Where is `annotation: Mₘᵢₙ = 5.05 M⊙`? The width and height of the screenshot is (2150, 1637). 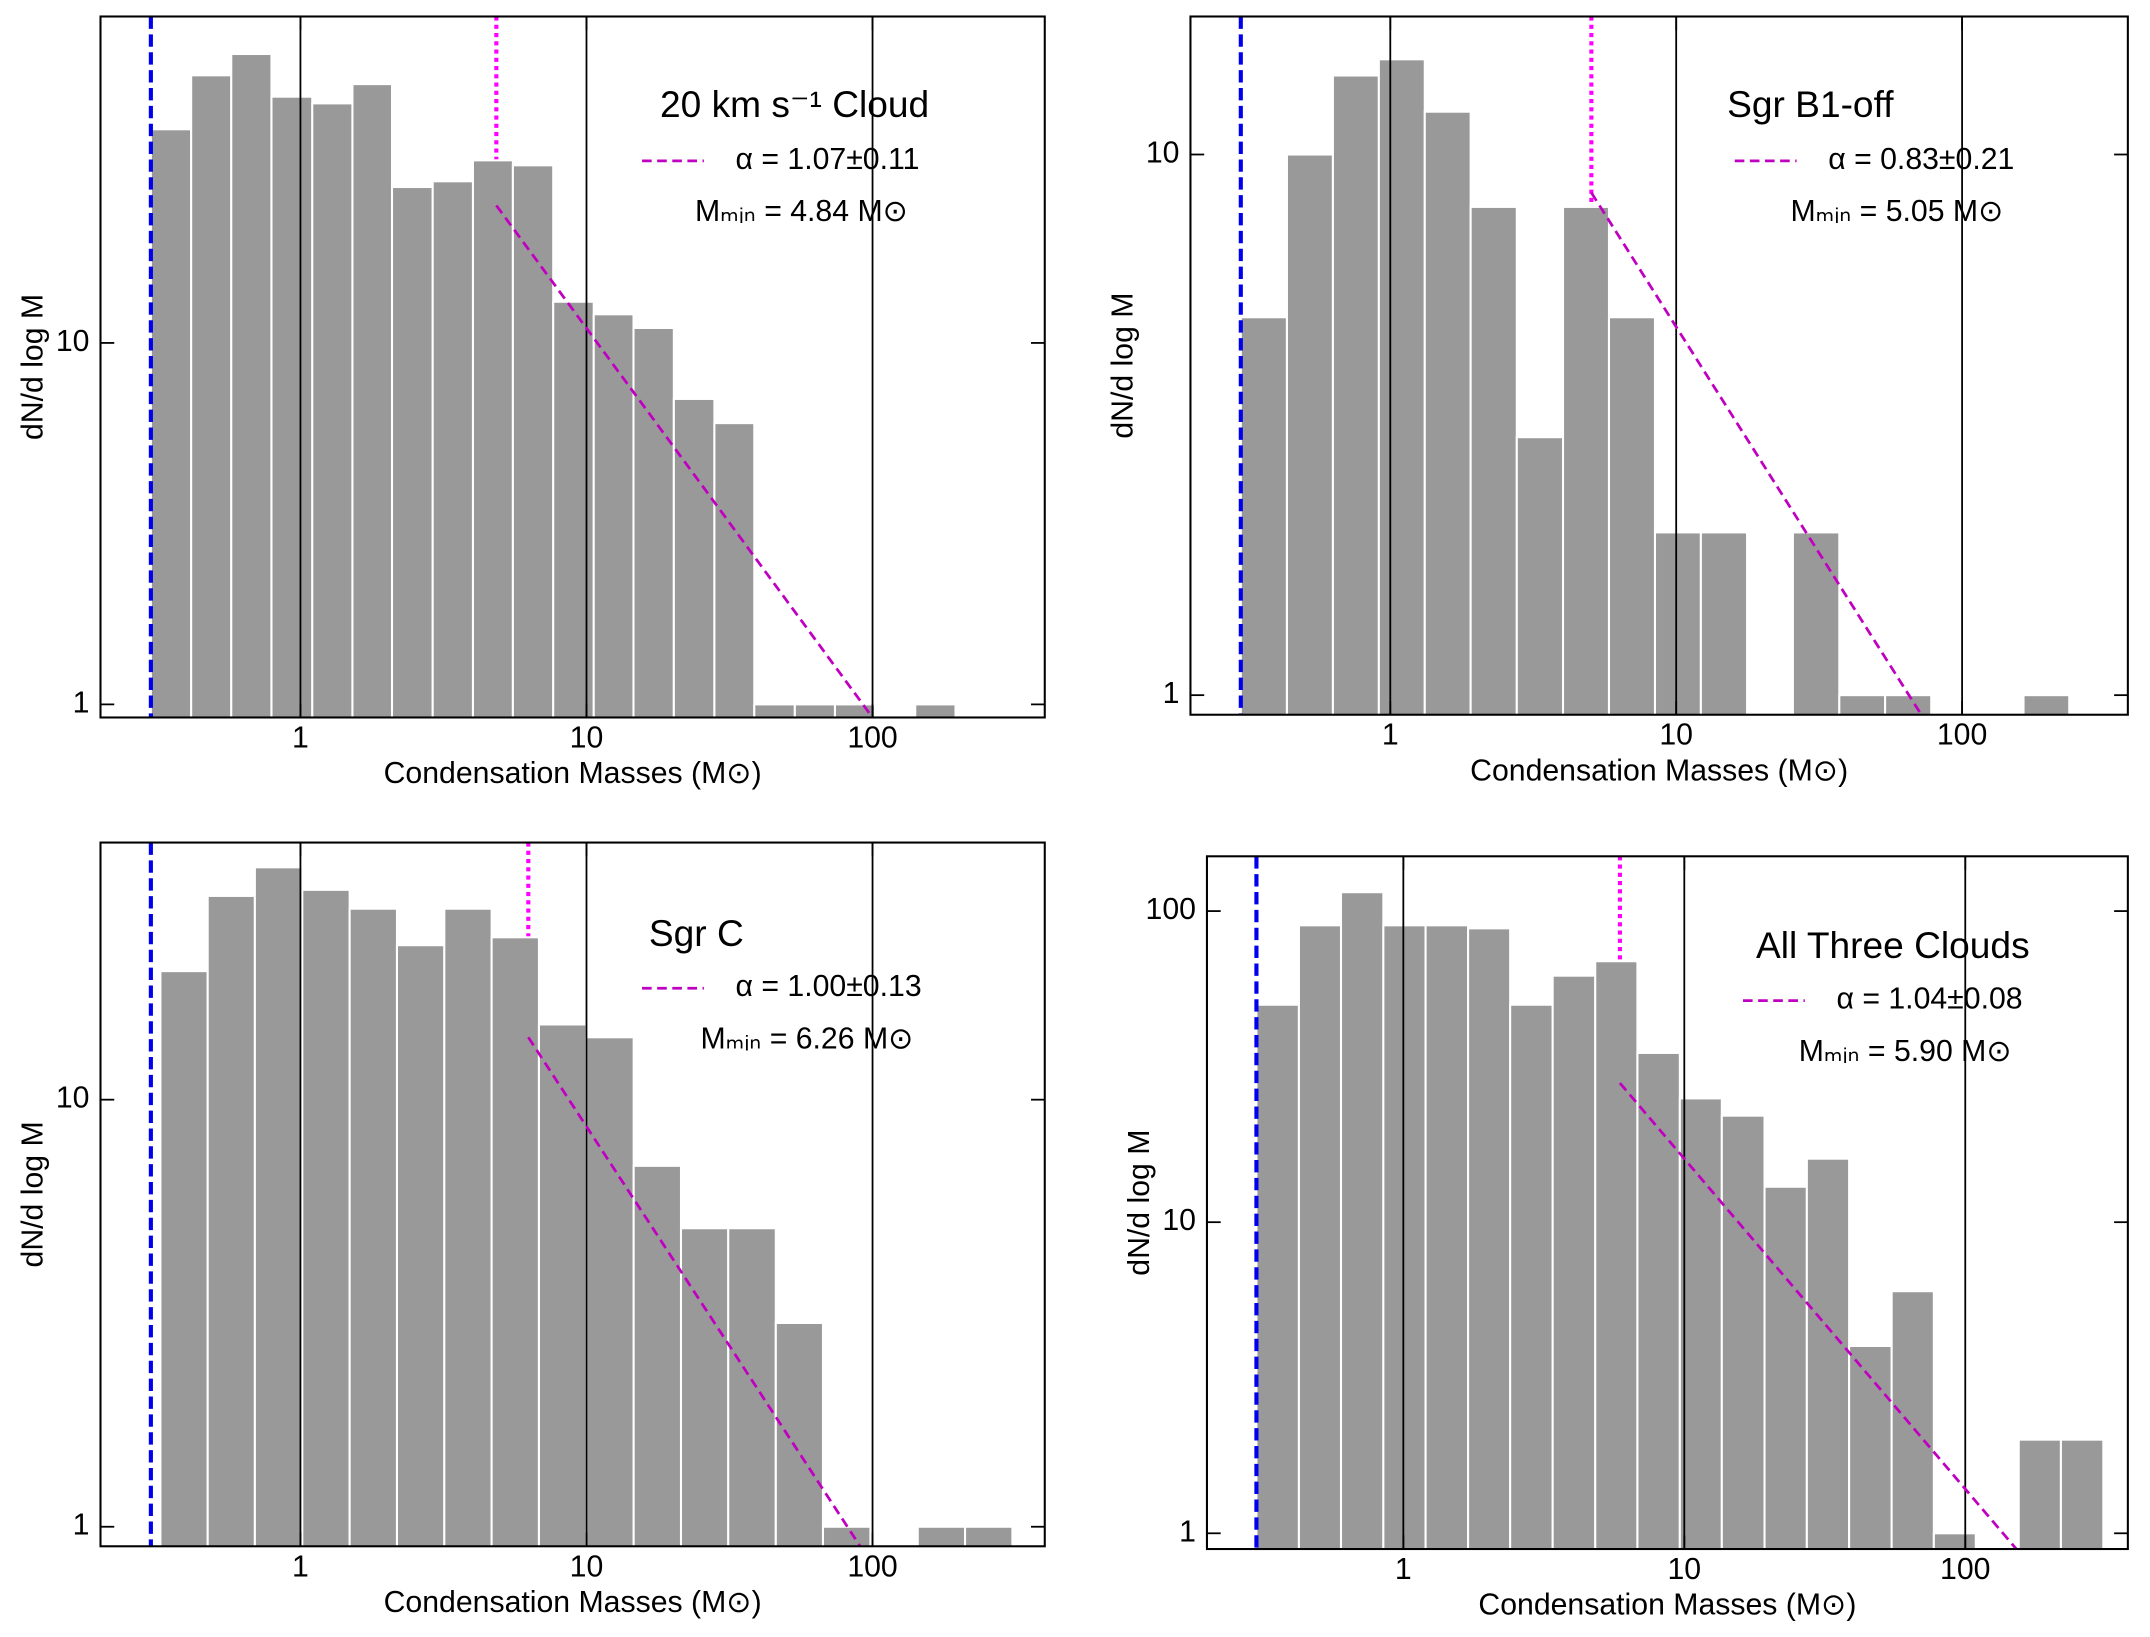 annotation: Mₘᵢₙ = 5.05 M⊙ is located at coordinates (1896, 211).